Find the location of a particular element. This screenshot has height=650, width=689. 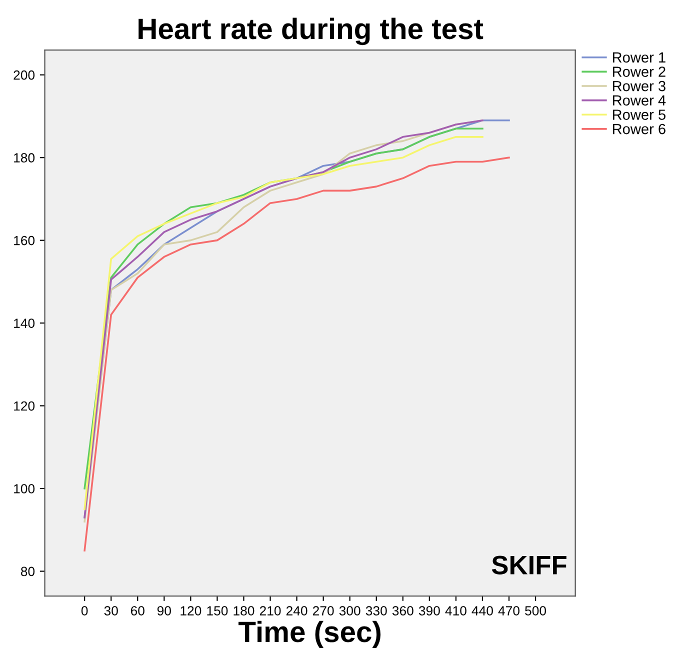

legend-label: Rower 6 is located at coordinates (639, 129).